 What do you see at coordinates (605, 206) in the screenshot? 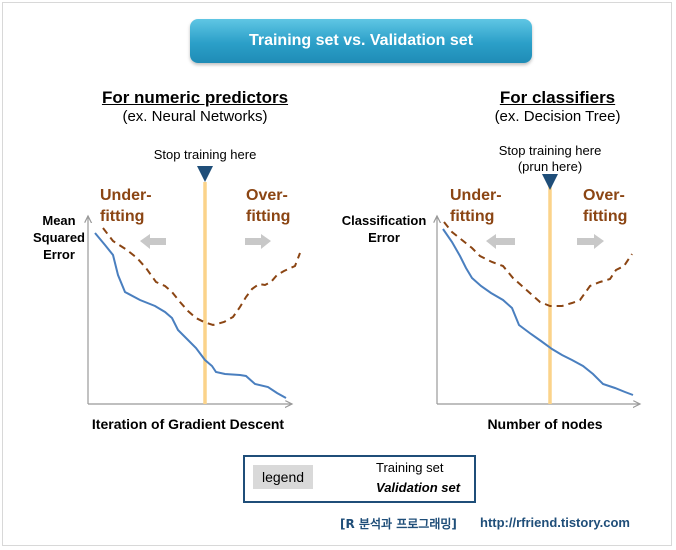
I see `right-overfitting-label: Over- fitting` at bounding box center [605, 206].